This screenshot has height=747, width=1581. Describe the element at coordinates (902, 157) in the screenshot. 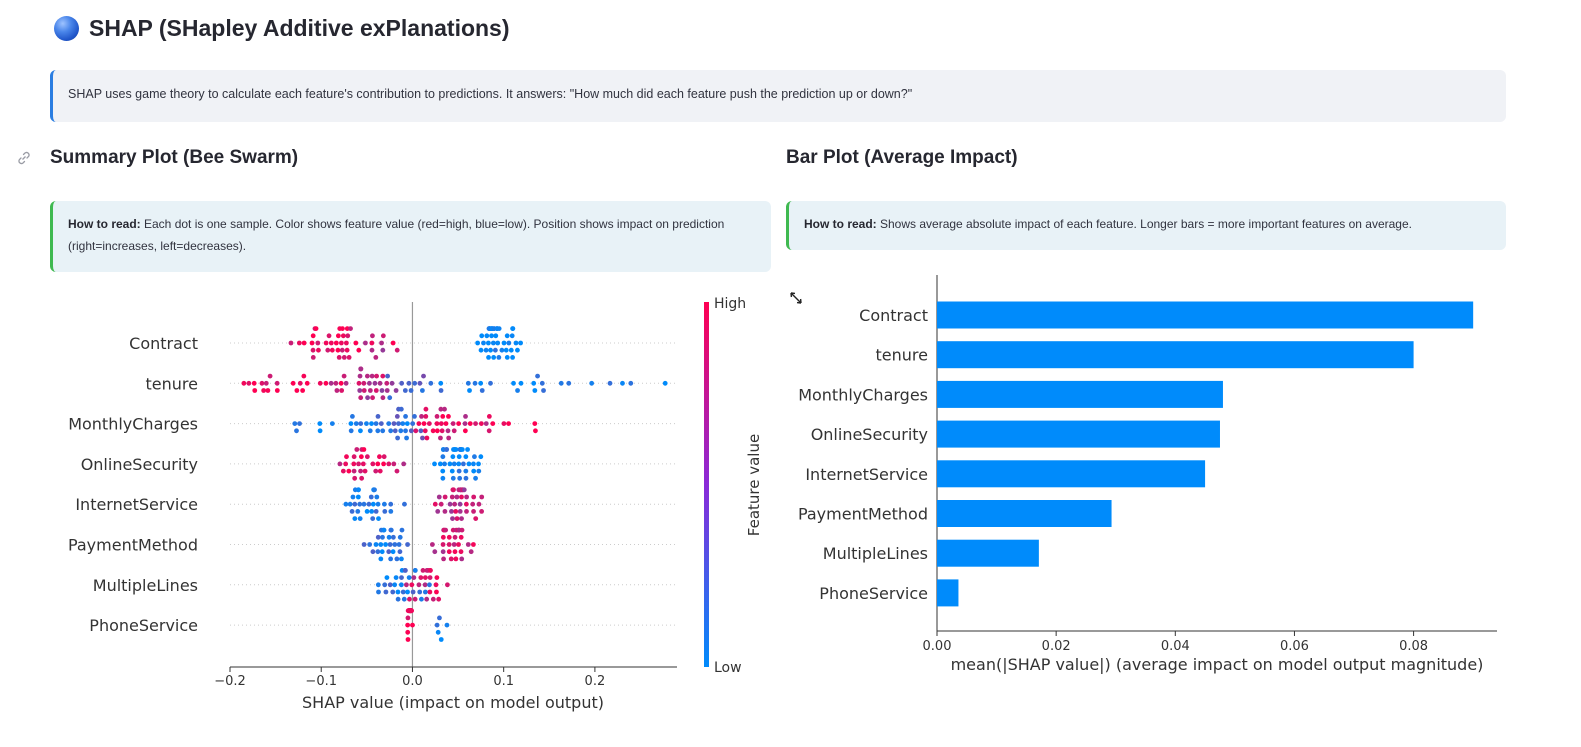

I see `bar-plot-title: Bar Plot (Average Impact)` at that location.